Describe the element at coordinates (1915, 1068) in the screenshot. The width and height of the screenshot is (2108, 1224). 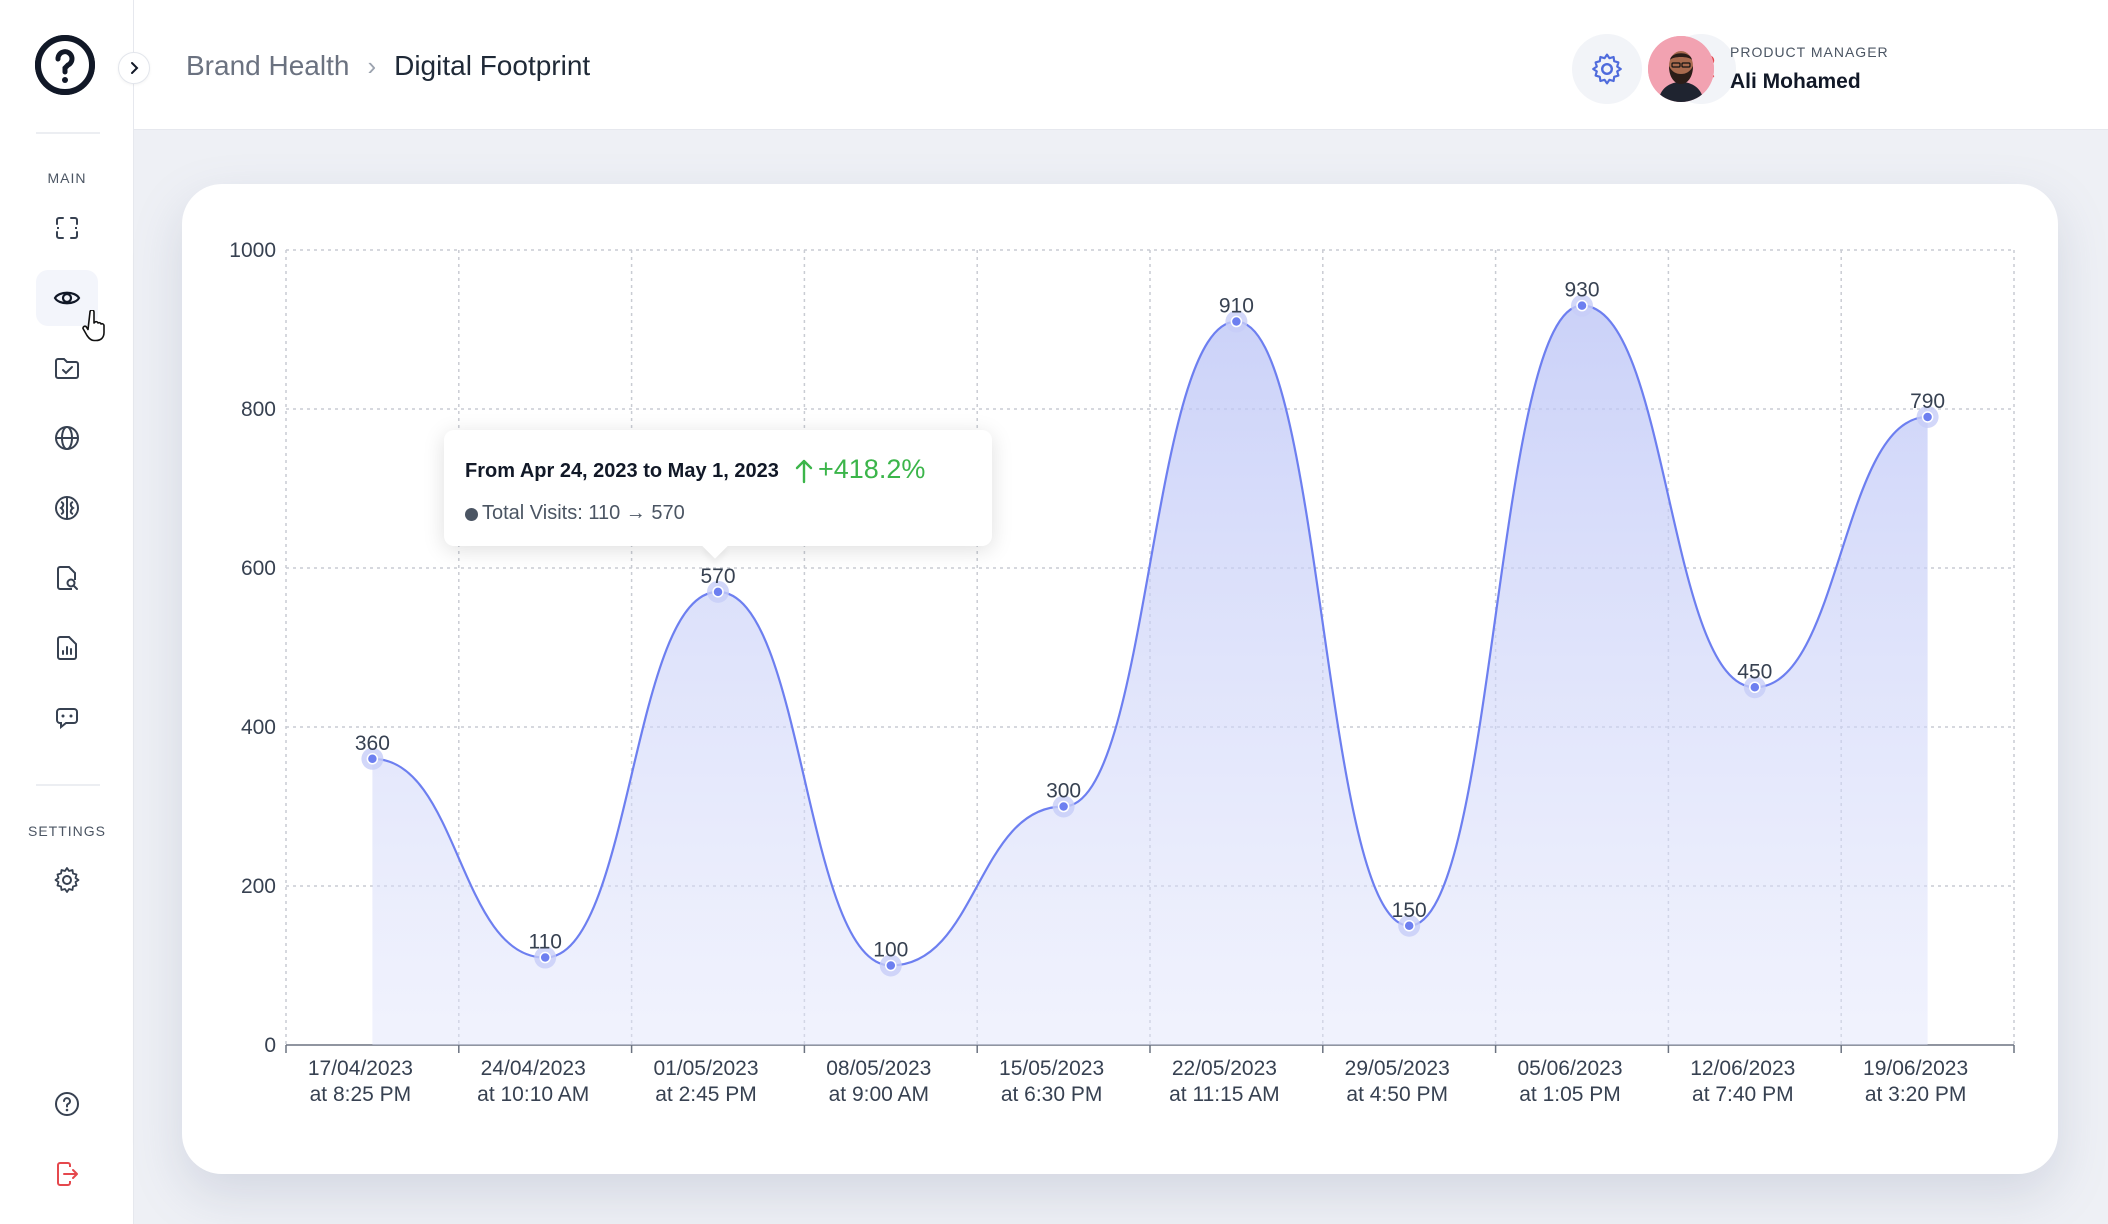
I see `x-tick-label-date: 19/06/2023` at that location.